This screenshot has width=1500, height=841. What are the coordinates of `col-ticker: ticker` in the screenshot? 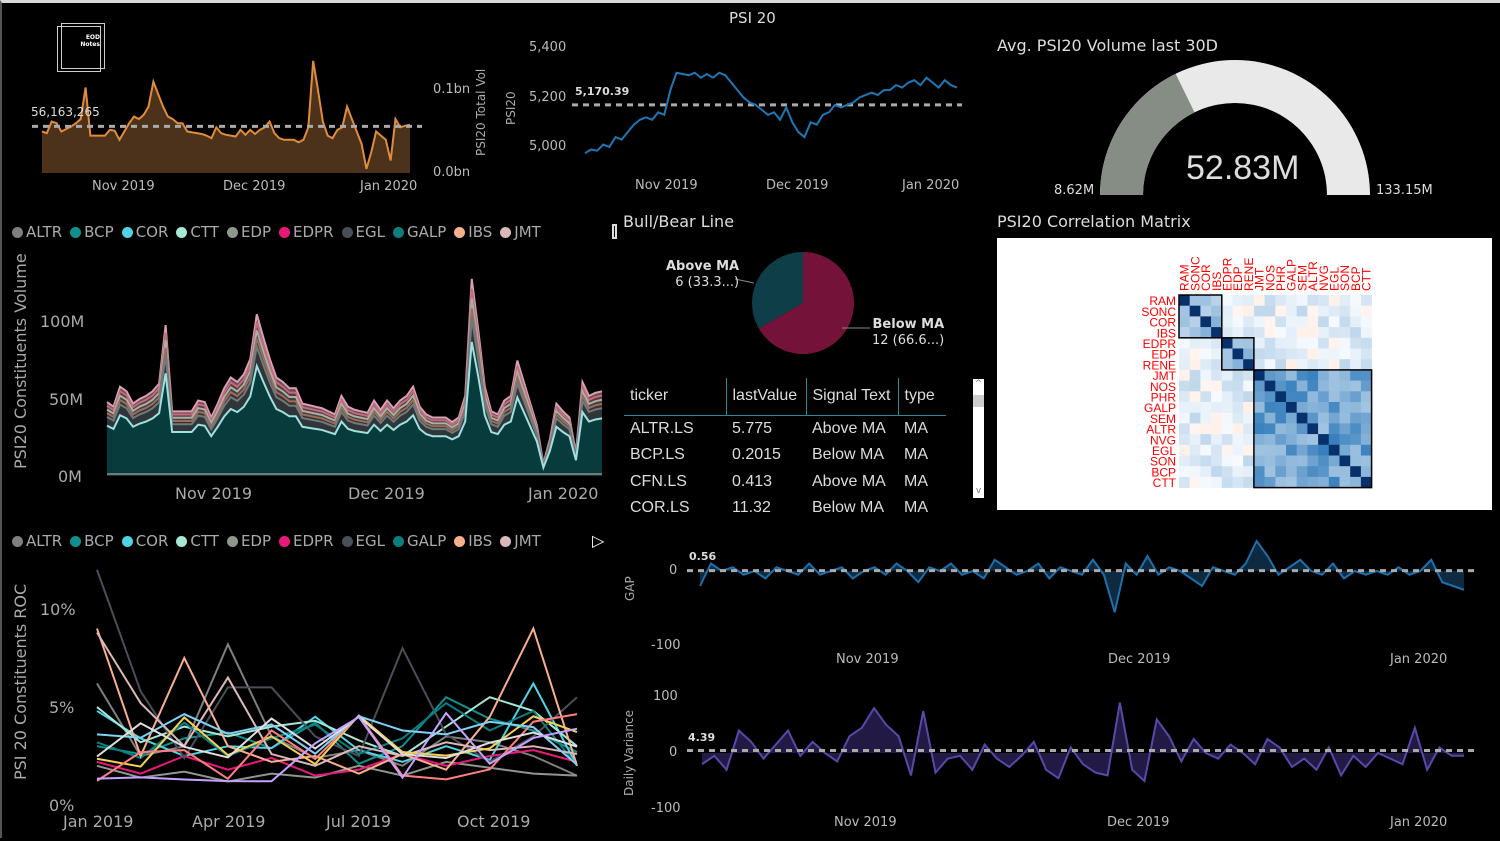 It's located at (675, 397).